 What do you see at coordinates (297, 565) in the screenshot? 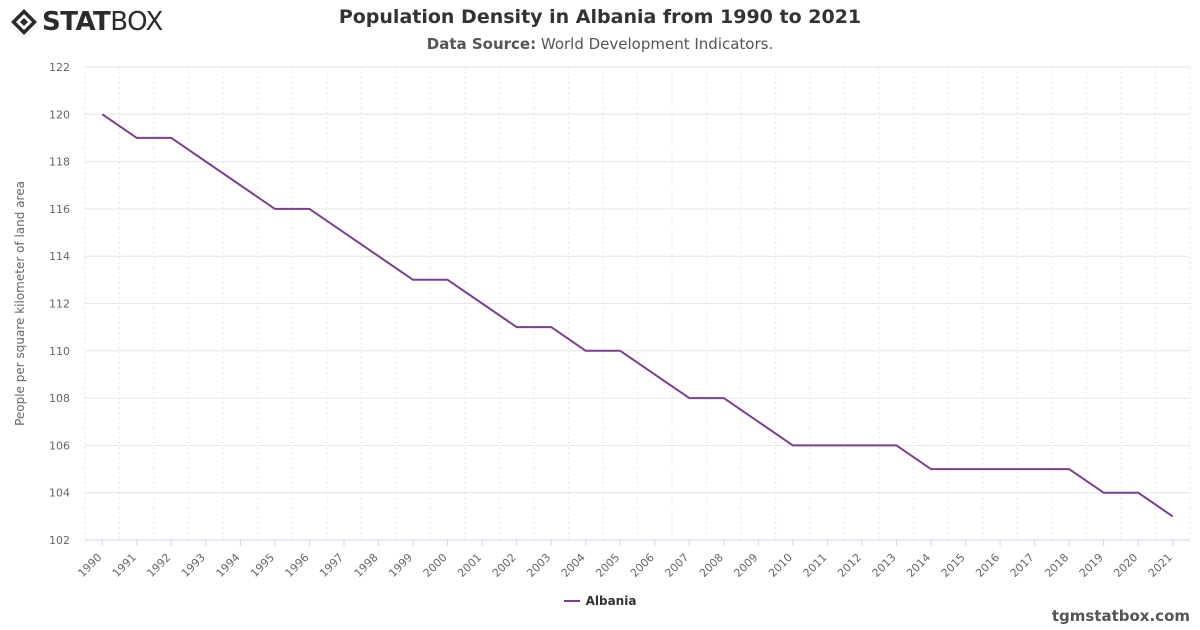
I see `x-tick-label: 1996` at bounding box center [297, 565].